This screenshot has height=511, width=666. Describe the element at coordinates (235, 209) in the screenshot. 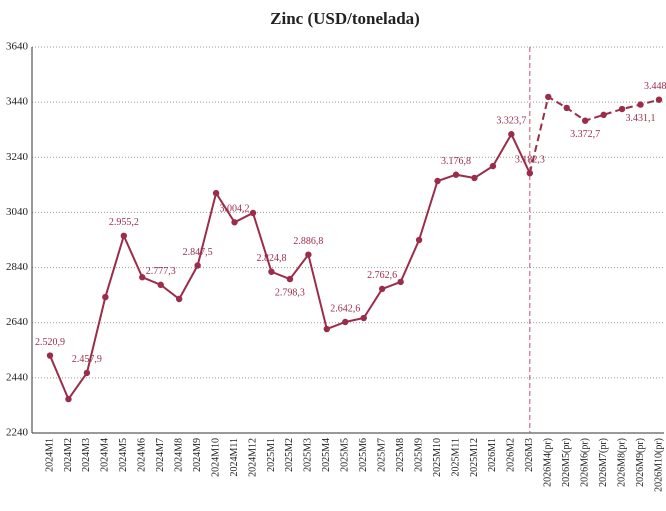

I see `value-label: 3.004,2` at that location.